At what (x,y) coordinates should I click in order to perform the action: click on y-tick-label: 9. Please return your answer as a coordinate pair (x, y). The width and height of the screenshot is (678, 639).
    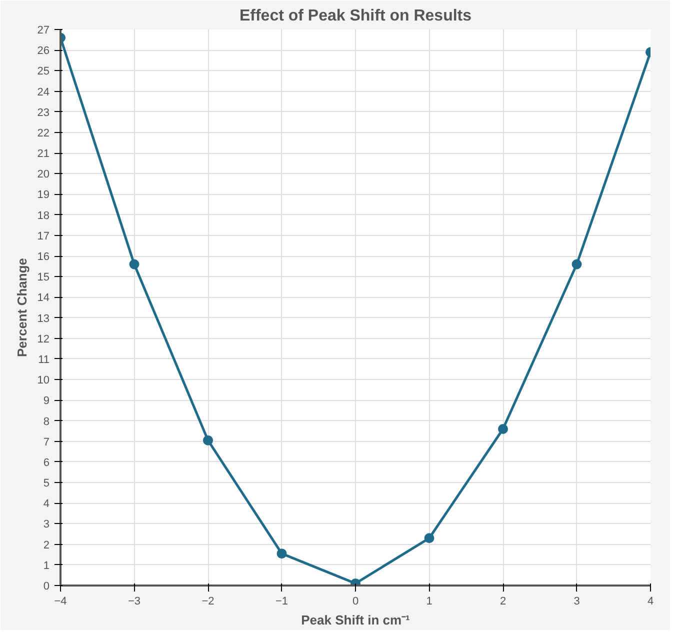
    Looking at the image, I should click on (46, 401).